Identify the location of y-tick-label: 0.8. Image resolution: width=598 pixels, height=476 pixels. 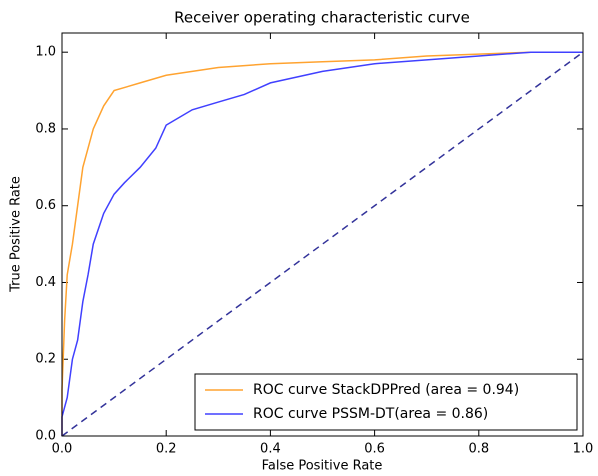
(45, 128).